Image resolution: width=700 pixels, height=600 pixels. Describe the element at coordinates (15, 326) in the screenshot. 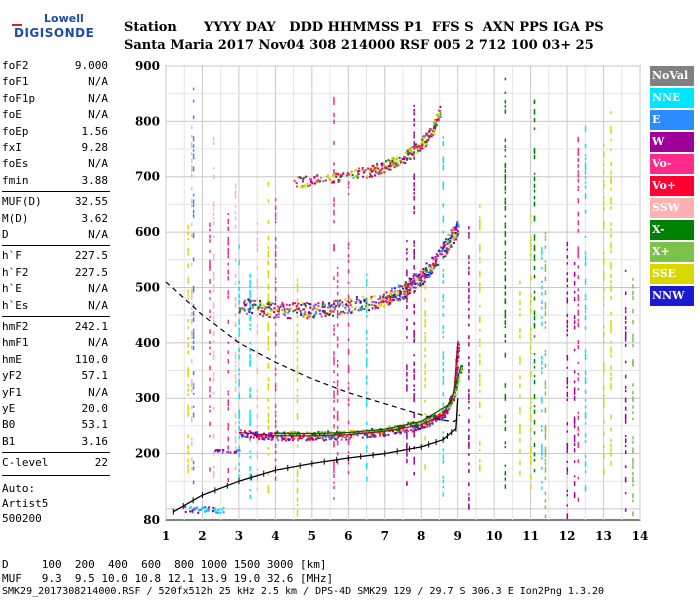

I see `param-name: hmF2` at that location.